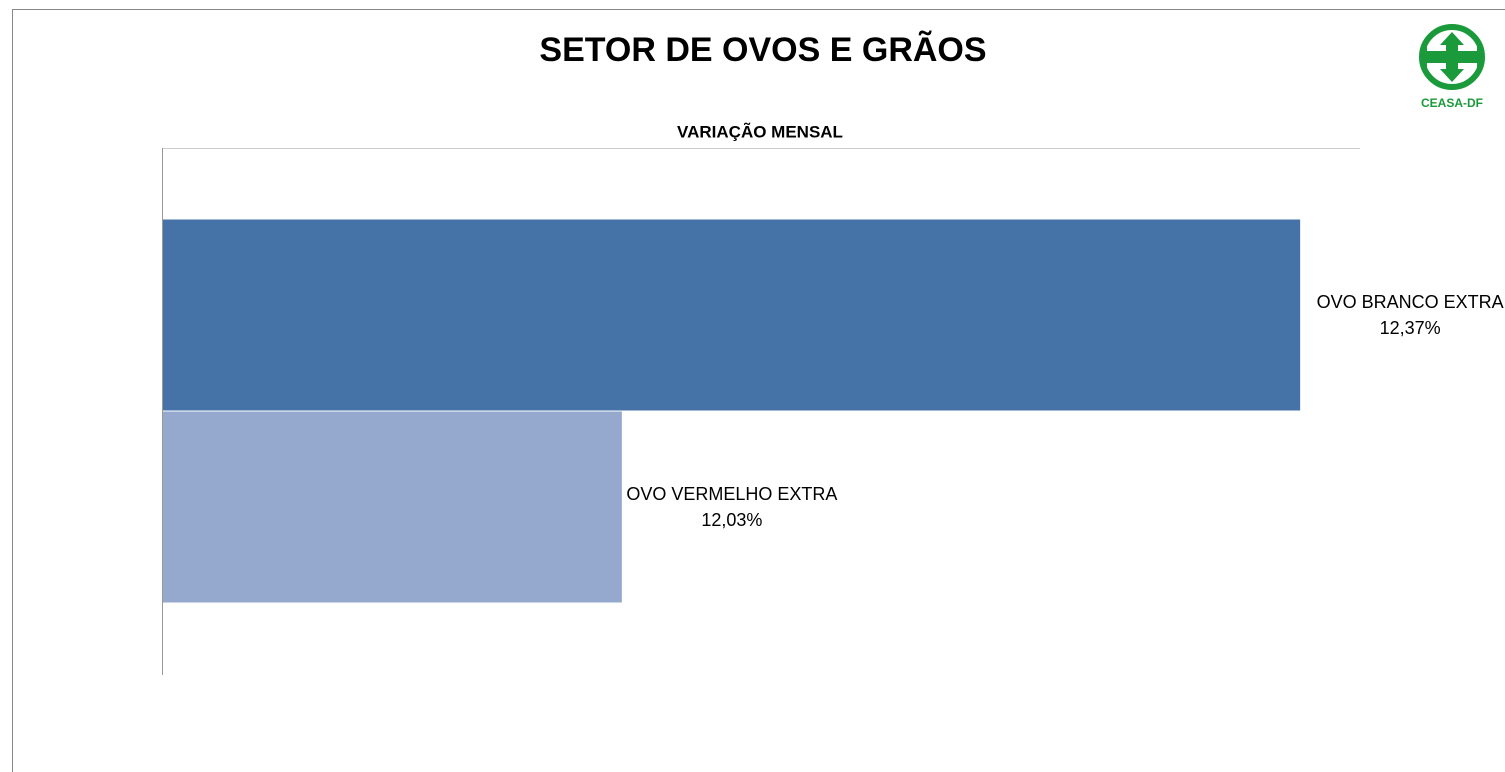 This screenshot has width=1505, height=772. What do you see at coordinates (392, 507) in the screenshot?
I see `bar` at bounding box center [392, 507].